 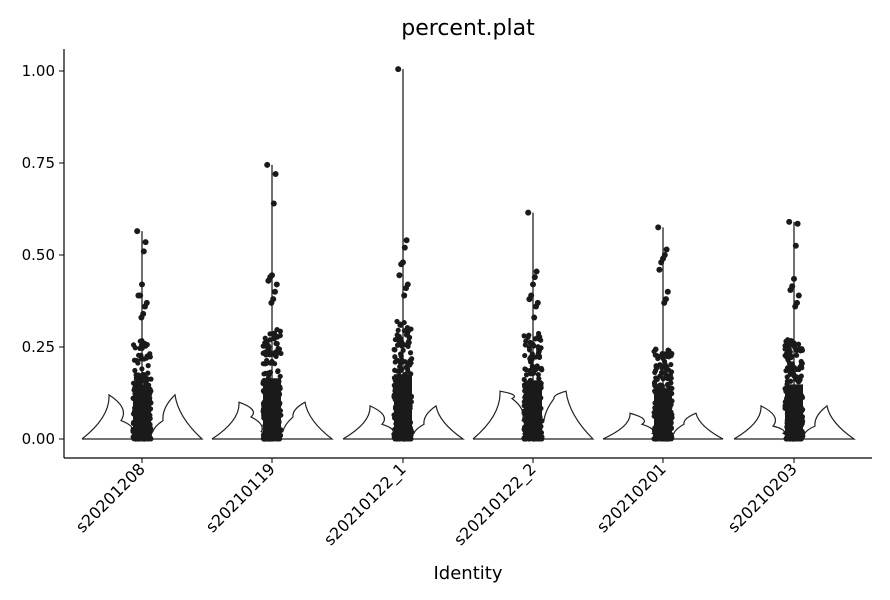 I want to click on y-tick-label: 0.25, so click(x=38, y=347).